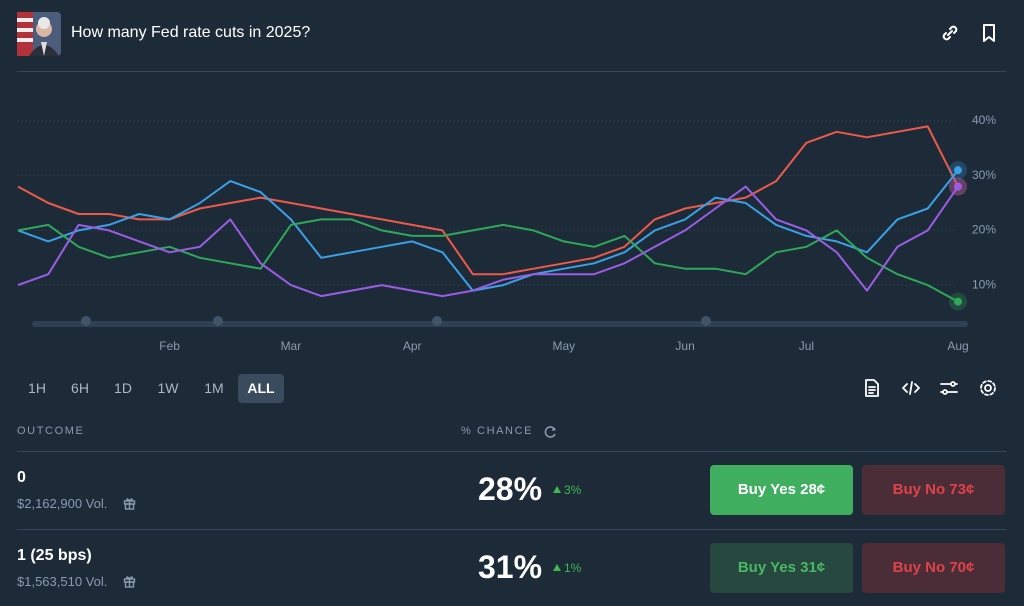 The height and width of the screenshot is (606, 1024). I want to click on buy-yes-button: Buy Yes 28¢, so click(781, 490).